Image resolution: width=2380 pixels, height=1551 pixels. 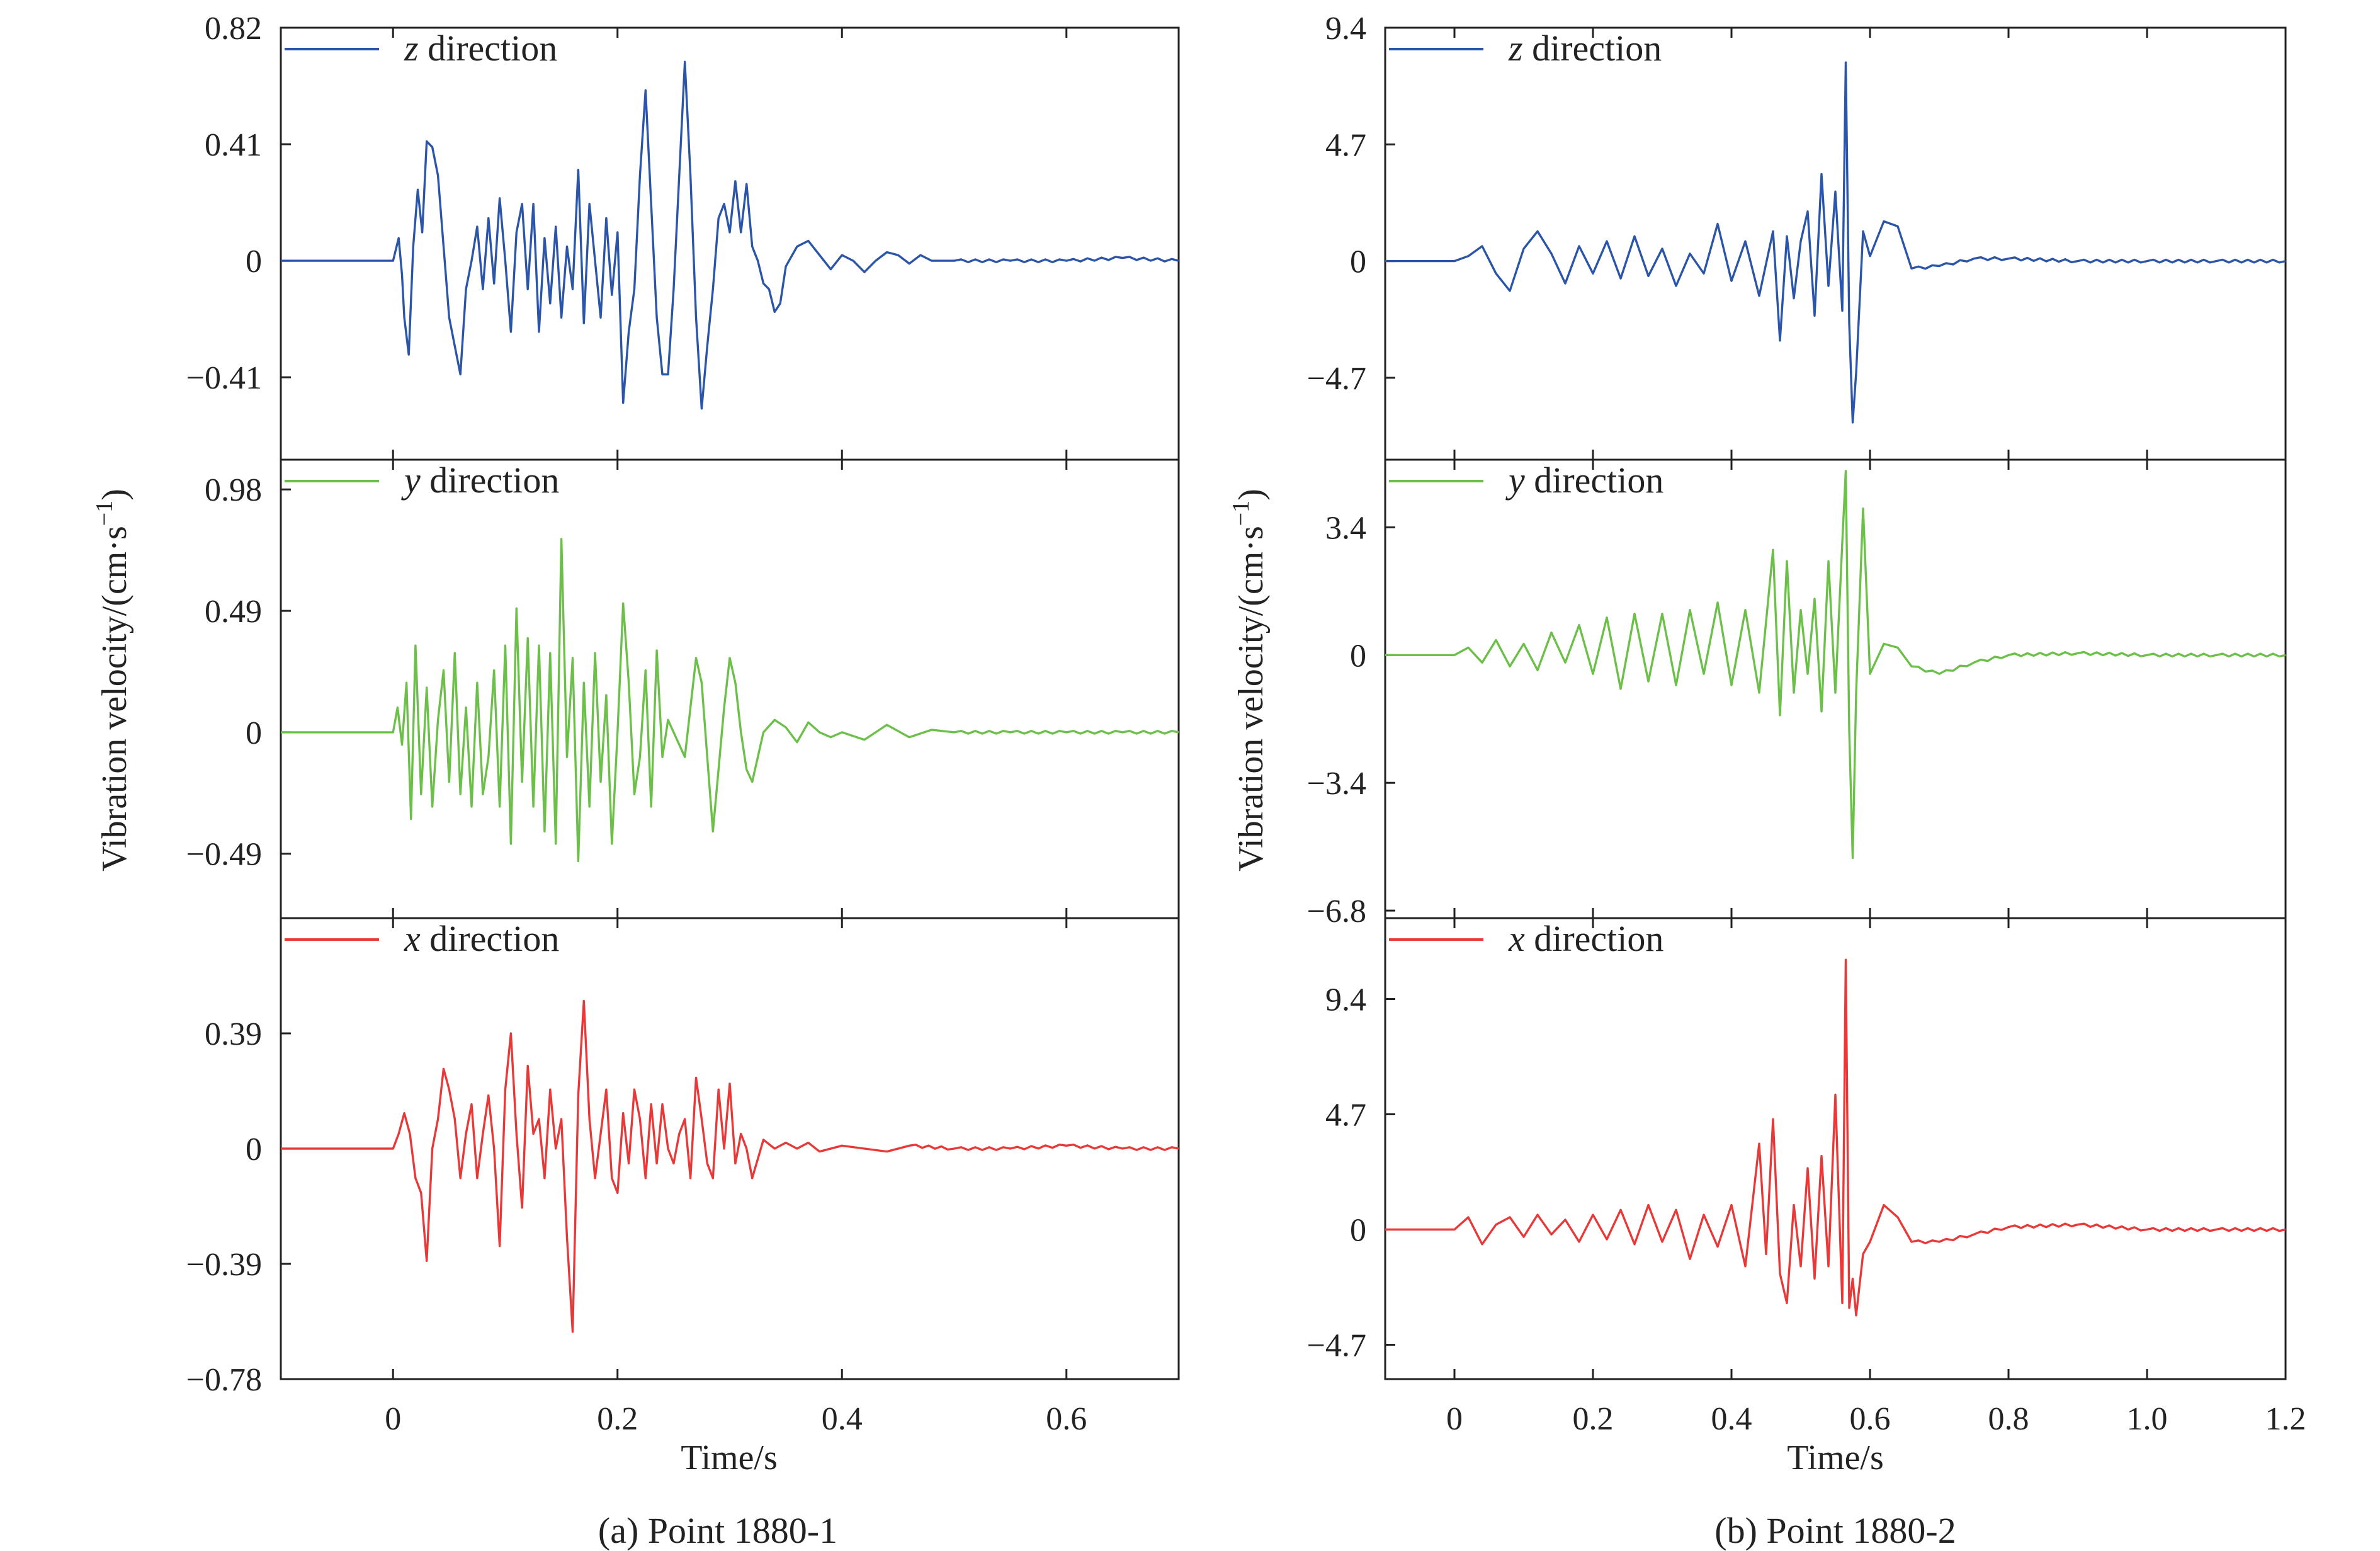 I want to click on panel-z-direction-a: 0.82 0.41 0 −0.41 z direction, so click(x=683, y=236).